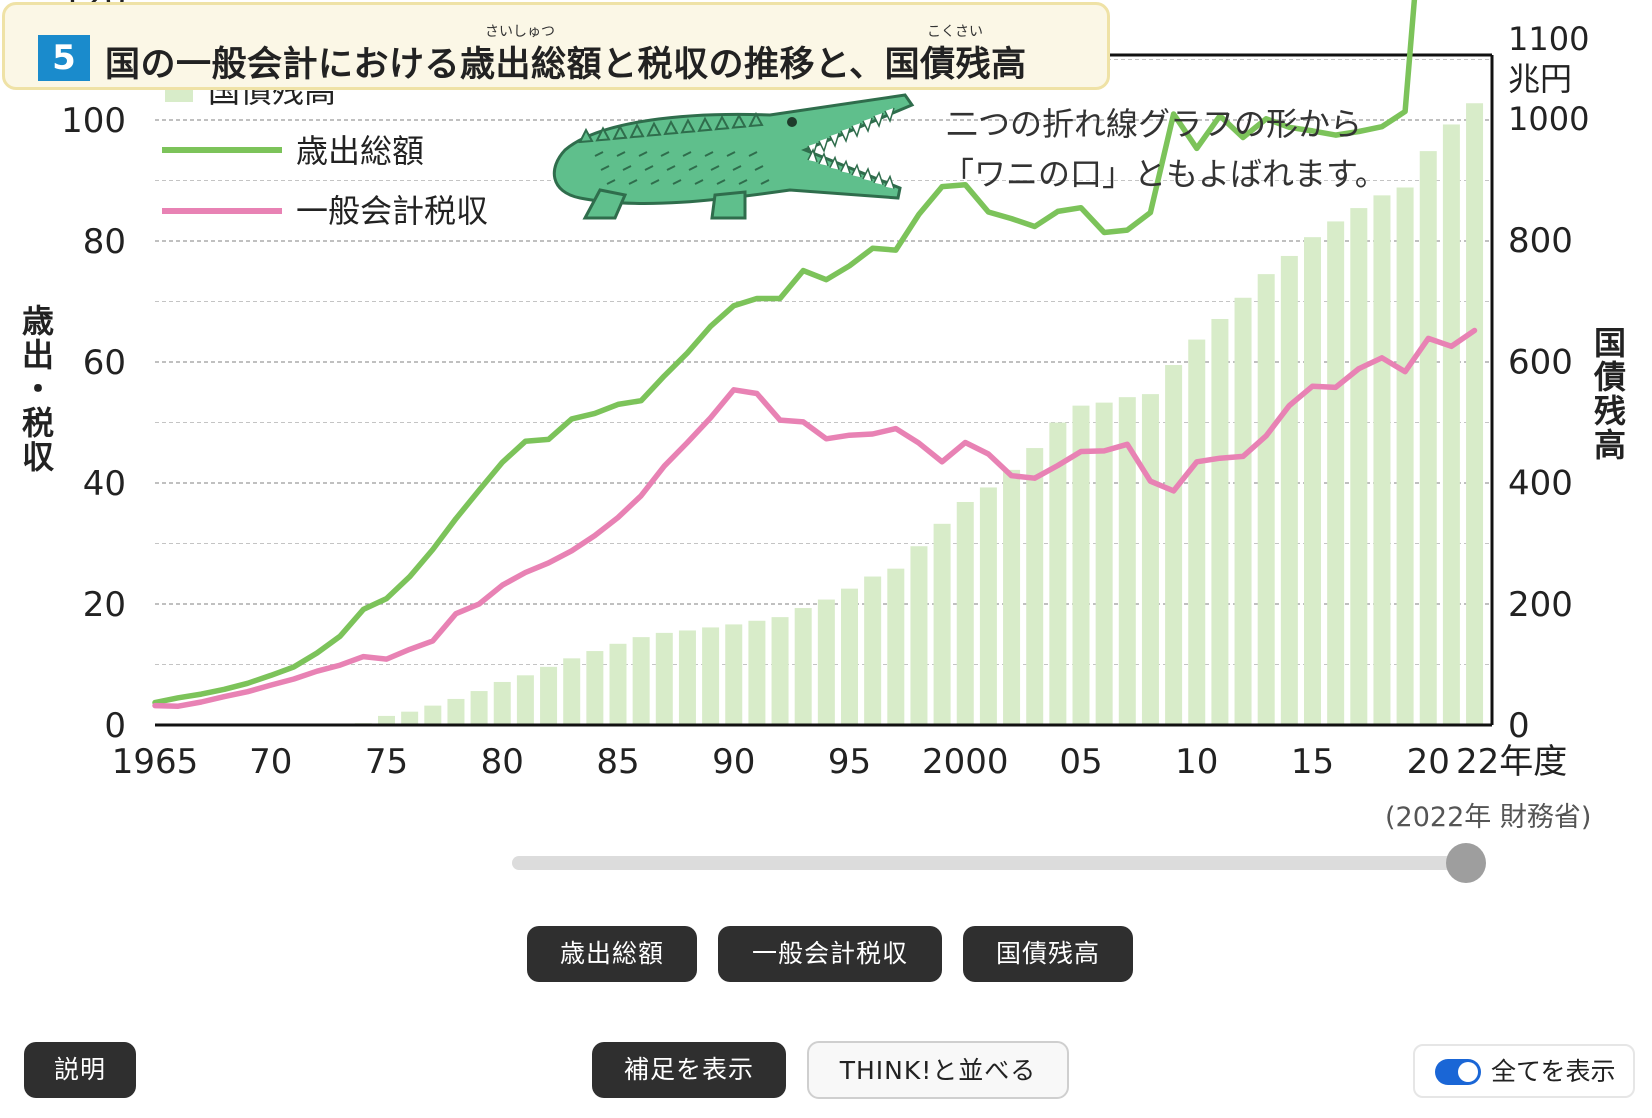 The height and width of the screenshot is (1118, 1652). What do you see at coordinates (38, 355) in the screenshot?
I see `y-left-axis-label: 出` at bounding box center [38, 355].